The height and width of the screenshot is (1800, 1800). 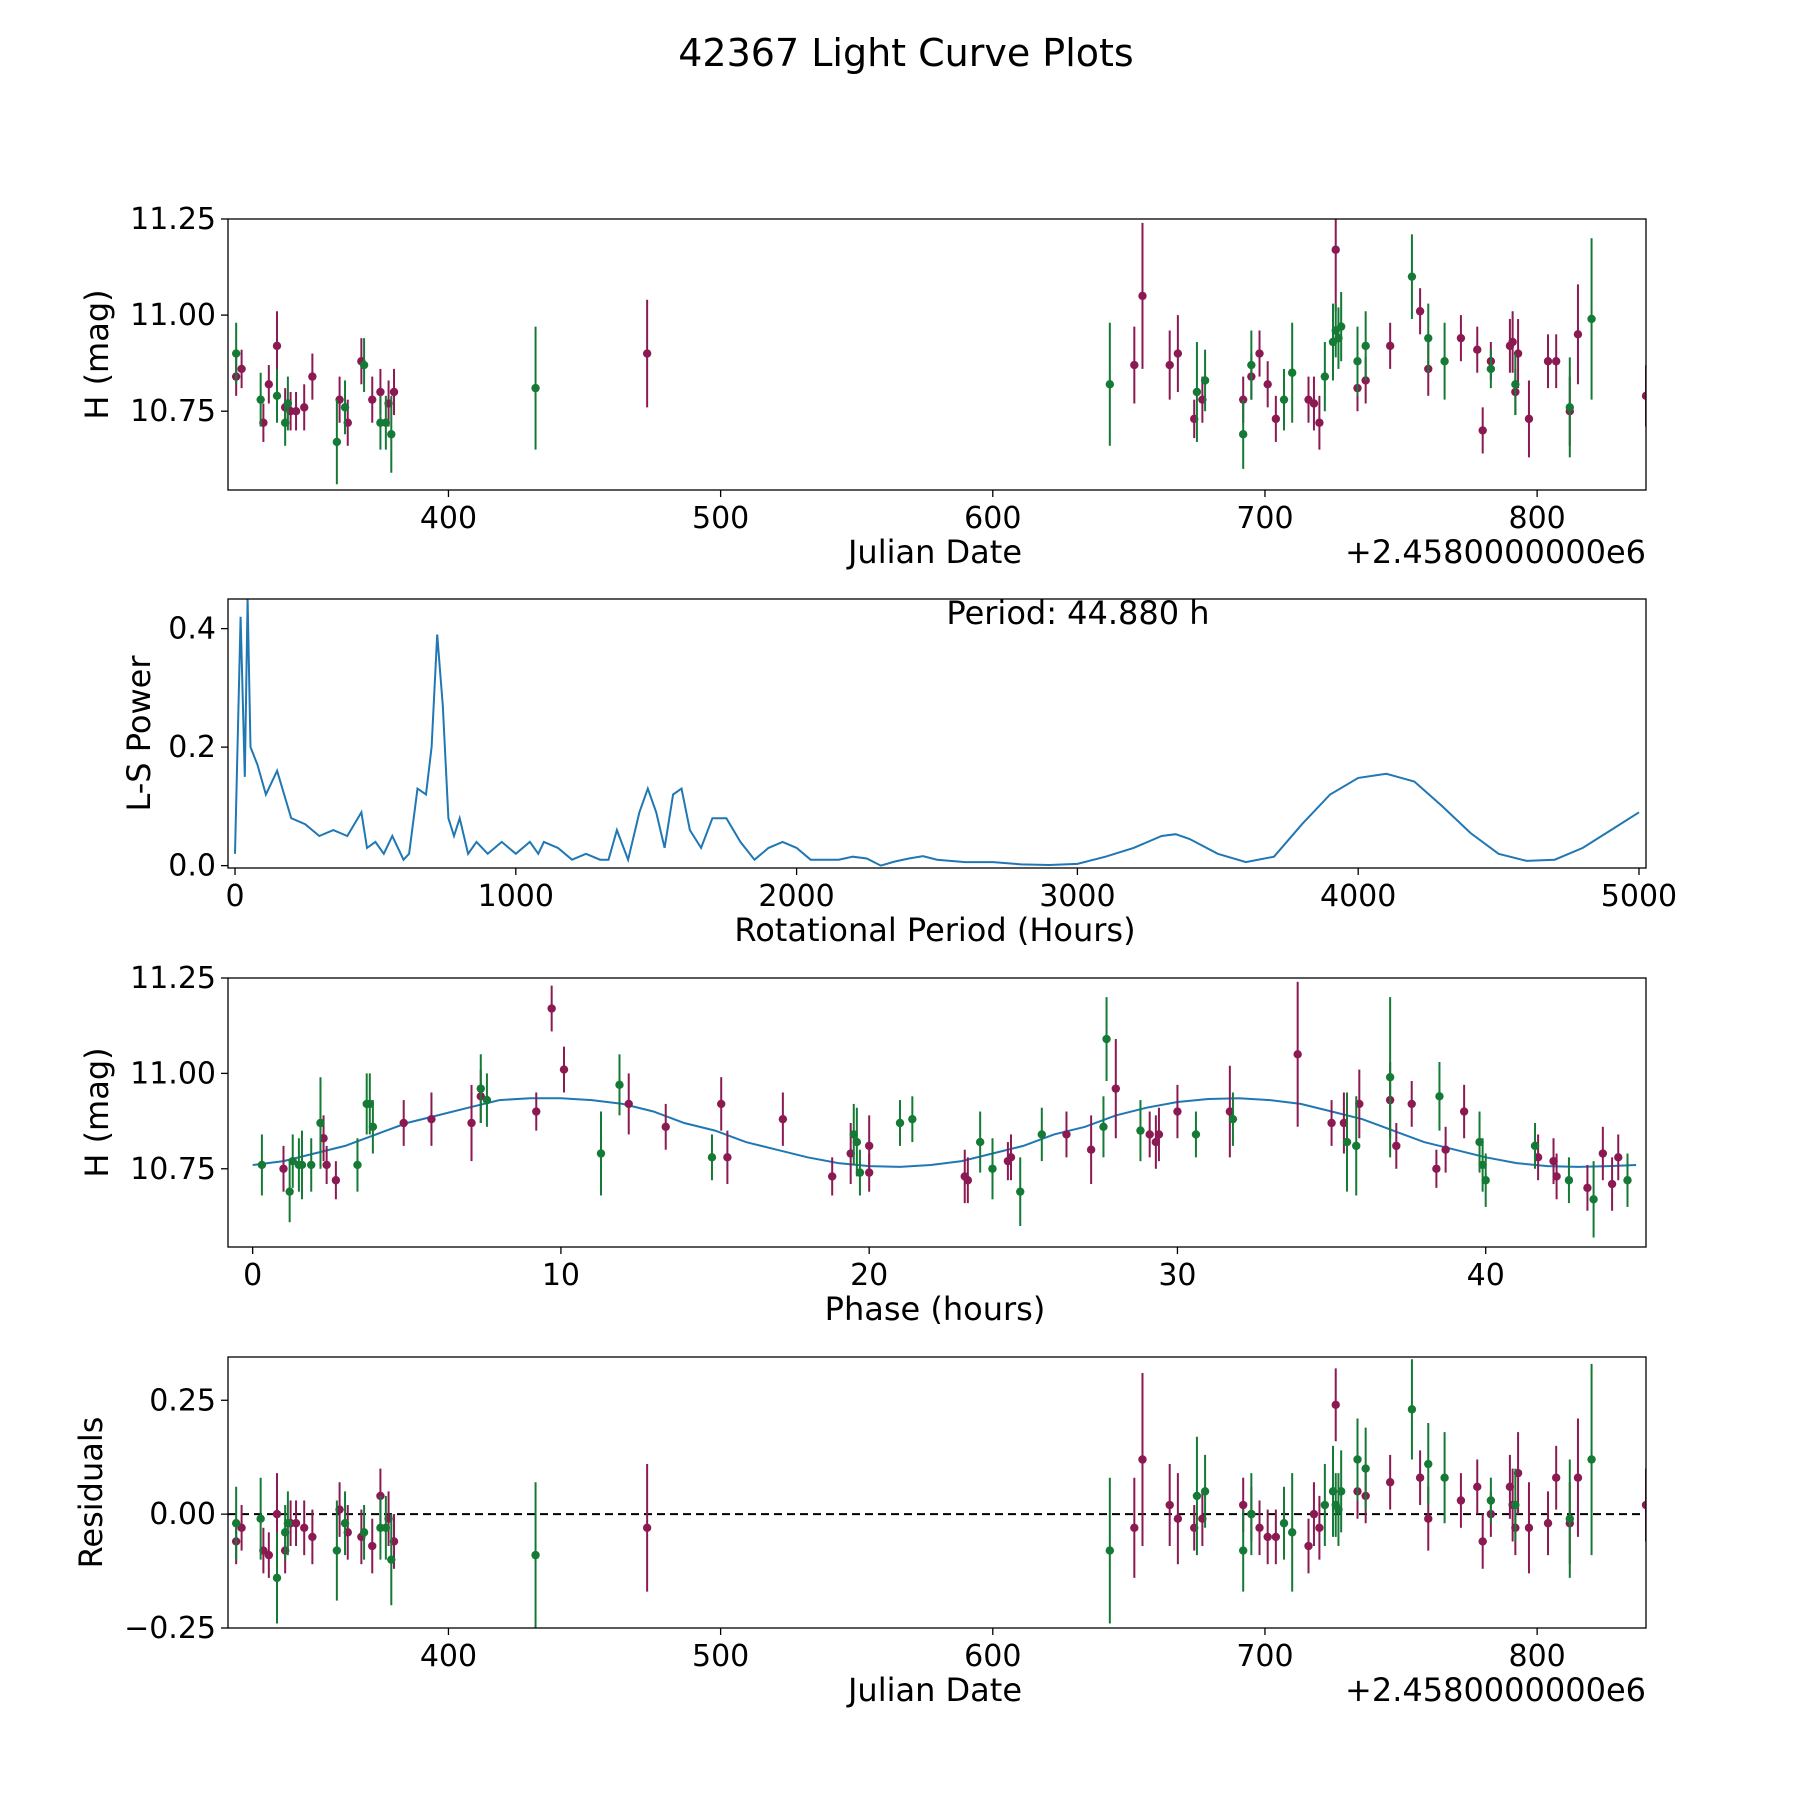 What do you see at coordinates (944, 1132) in the screenshot?
I see `fit-curve` at bounding box center [944, 1132].